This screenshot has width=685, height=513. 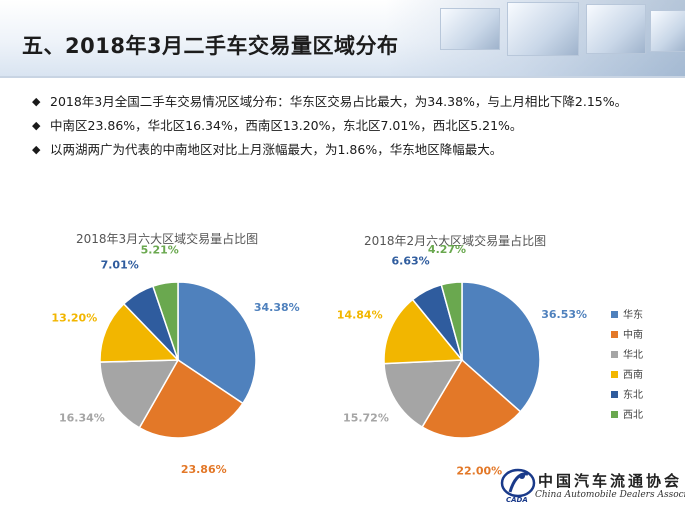 I want to click on header-banner: 五、2018年3月二手车交易量区域分布, so click(x=342, y=38).